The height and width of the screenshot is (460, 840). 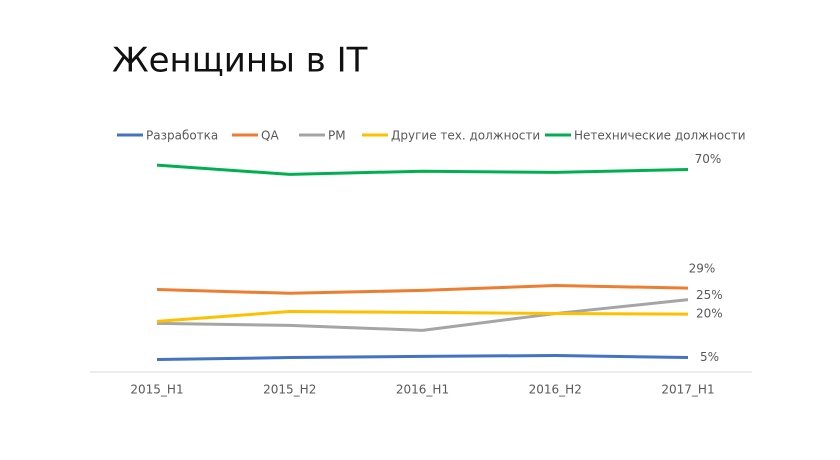 I want to click on x-tick-label: 2015_H1, so click(x=156, y=390).